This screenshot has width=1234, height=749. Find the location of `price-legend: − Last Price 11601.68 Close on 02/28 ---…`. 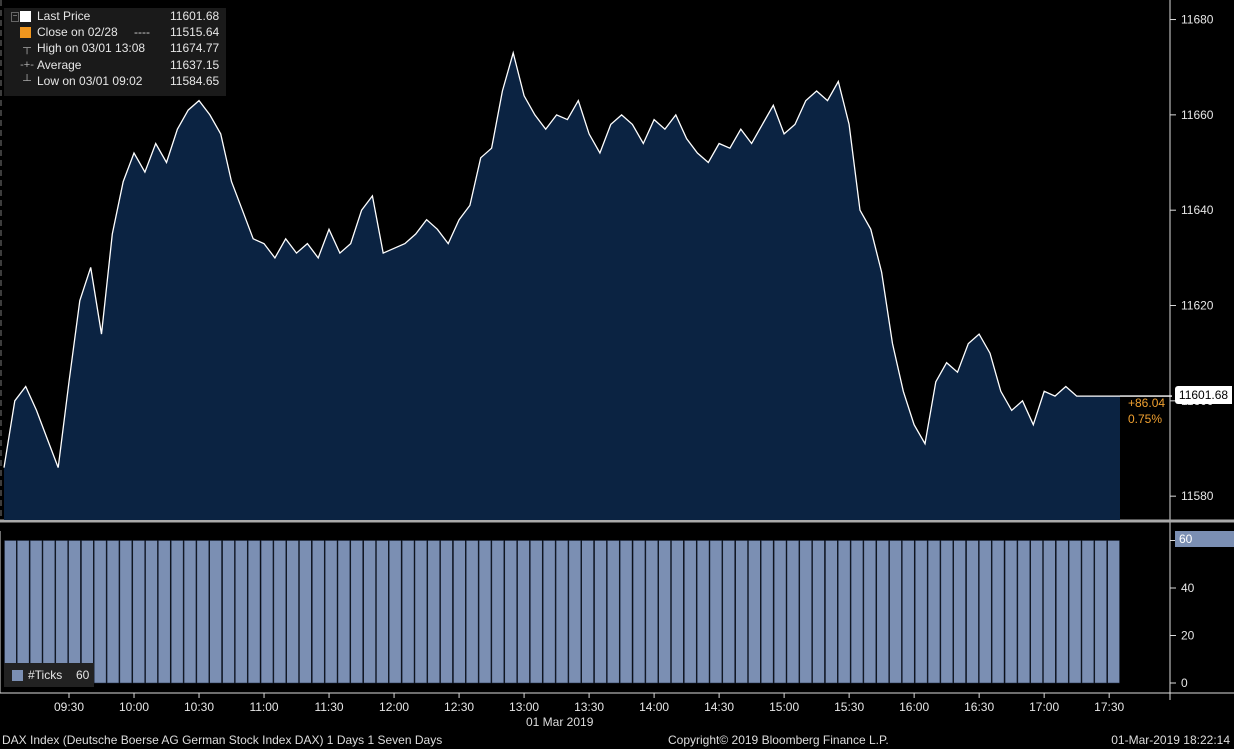

price-legend: − Last Price 11601.68 Close on 02/28 ---… is located at coordinates (115, 52).